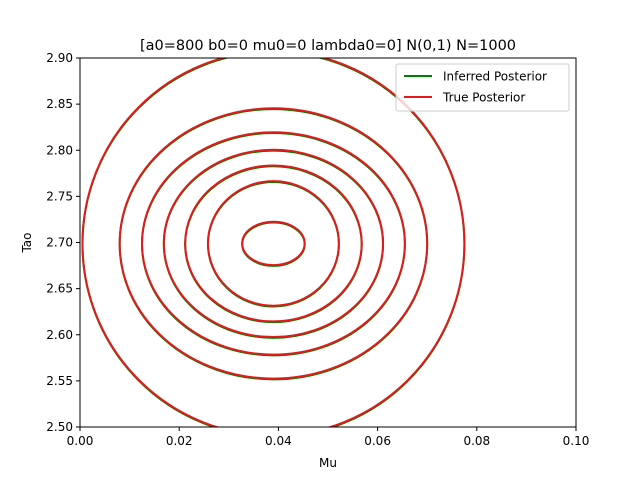 Image resolution: width=640 pixels, height=480 pixels. I want to click on legend-label-inferred: Inferred Posterior, so click(495, 77).